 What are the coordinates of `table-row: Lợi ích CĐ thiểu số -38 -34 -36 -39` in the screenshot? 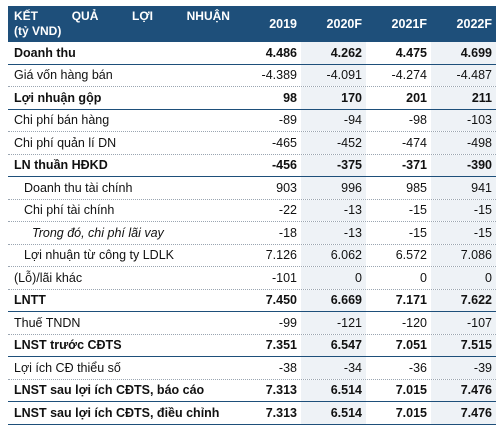 It's located at (252, 368).